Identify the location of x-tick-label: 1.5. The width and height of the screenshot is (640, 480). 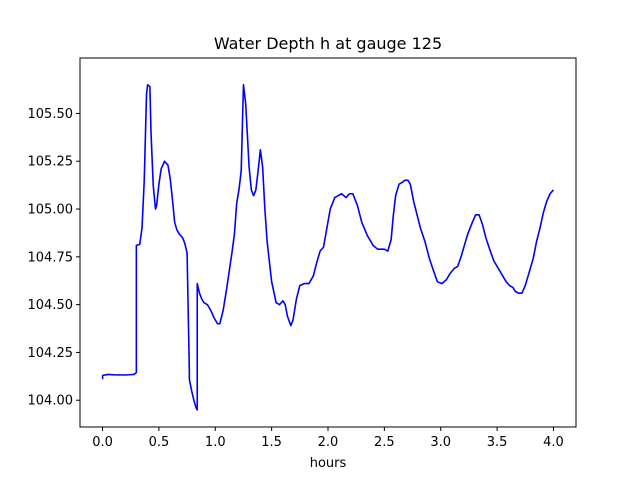
(271, 442).